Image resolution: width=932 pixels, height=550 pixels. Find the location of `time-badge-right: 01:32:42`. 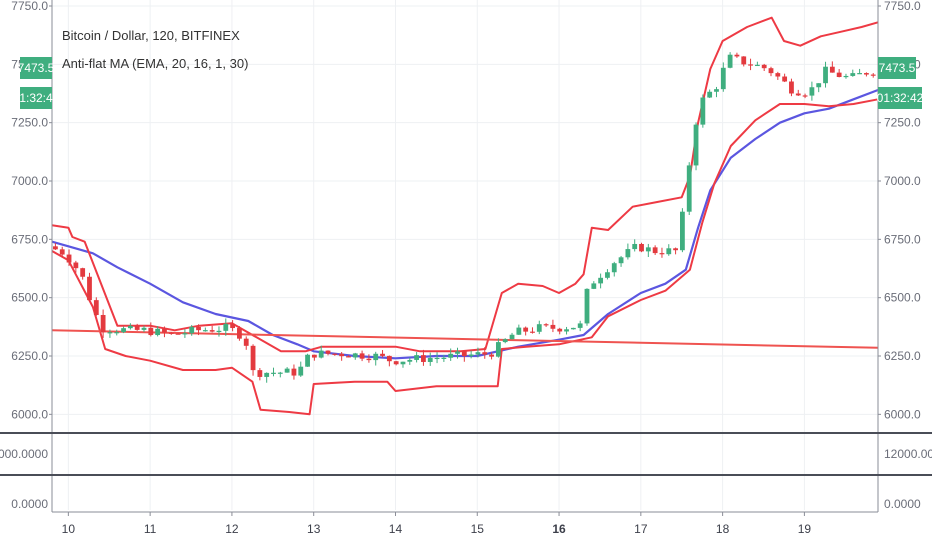

time-badge-right: 01:32:42 is located at coordinates (900, 98).